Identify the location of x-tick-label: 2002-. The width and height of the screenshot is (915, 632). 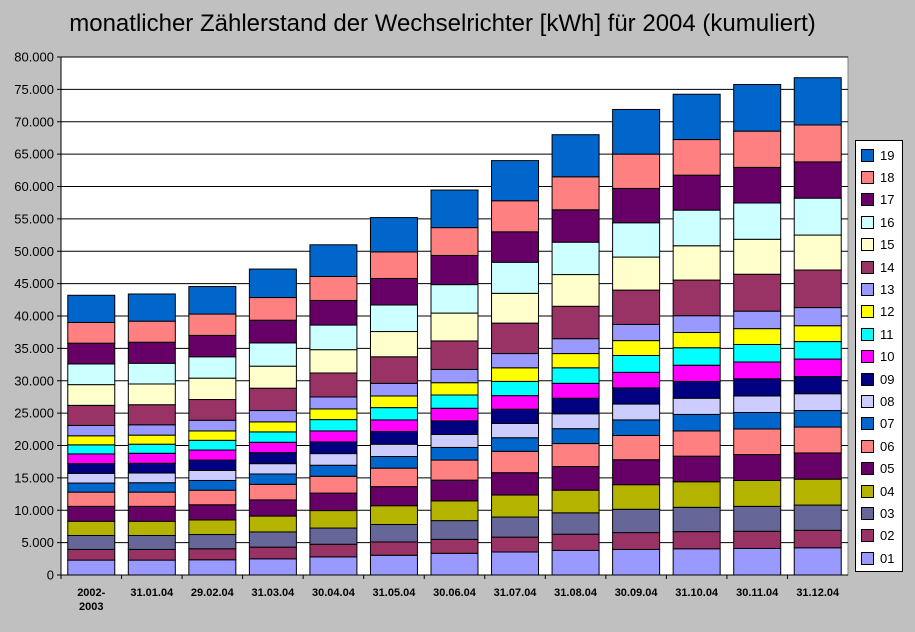
(91, 593).